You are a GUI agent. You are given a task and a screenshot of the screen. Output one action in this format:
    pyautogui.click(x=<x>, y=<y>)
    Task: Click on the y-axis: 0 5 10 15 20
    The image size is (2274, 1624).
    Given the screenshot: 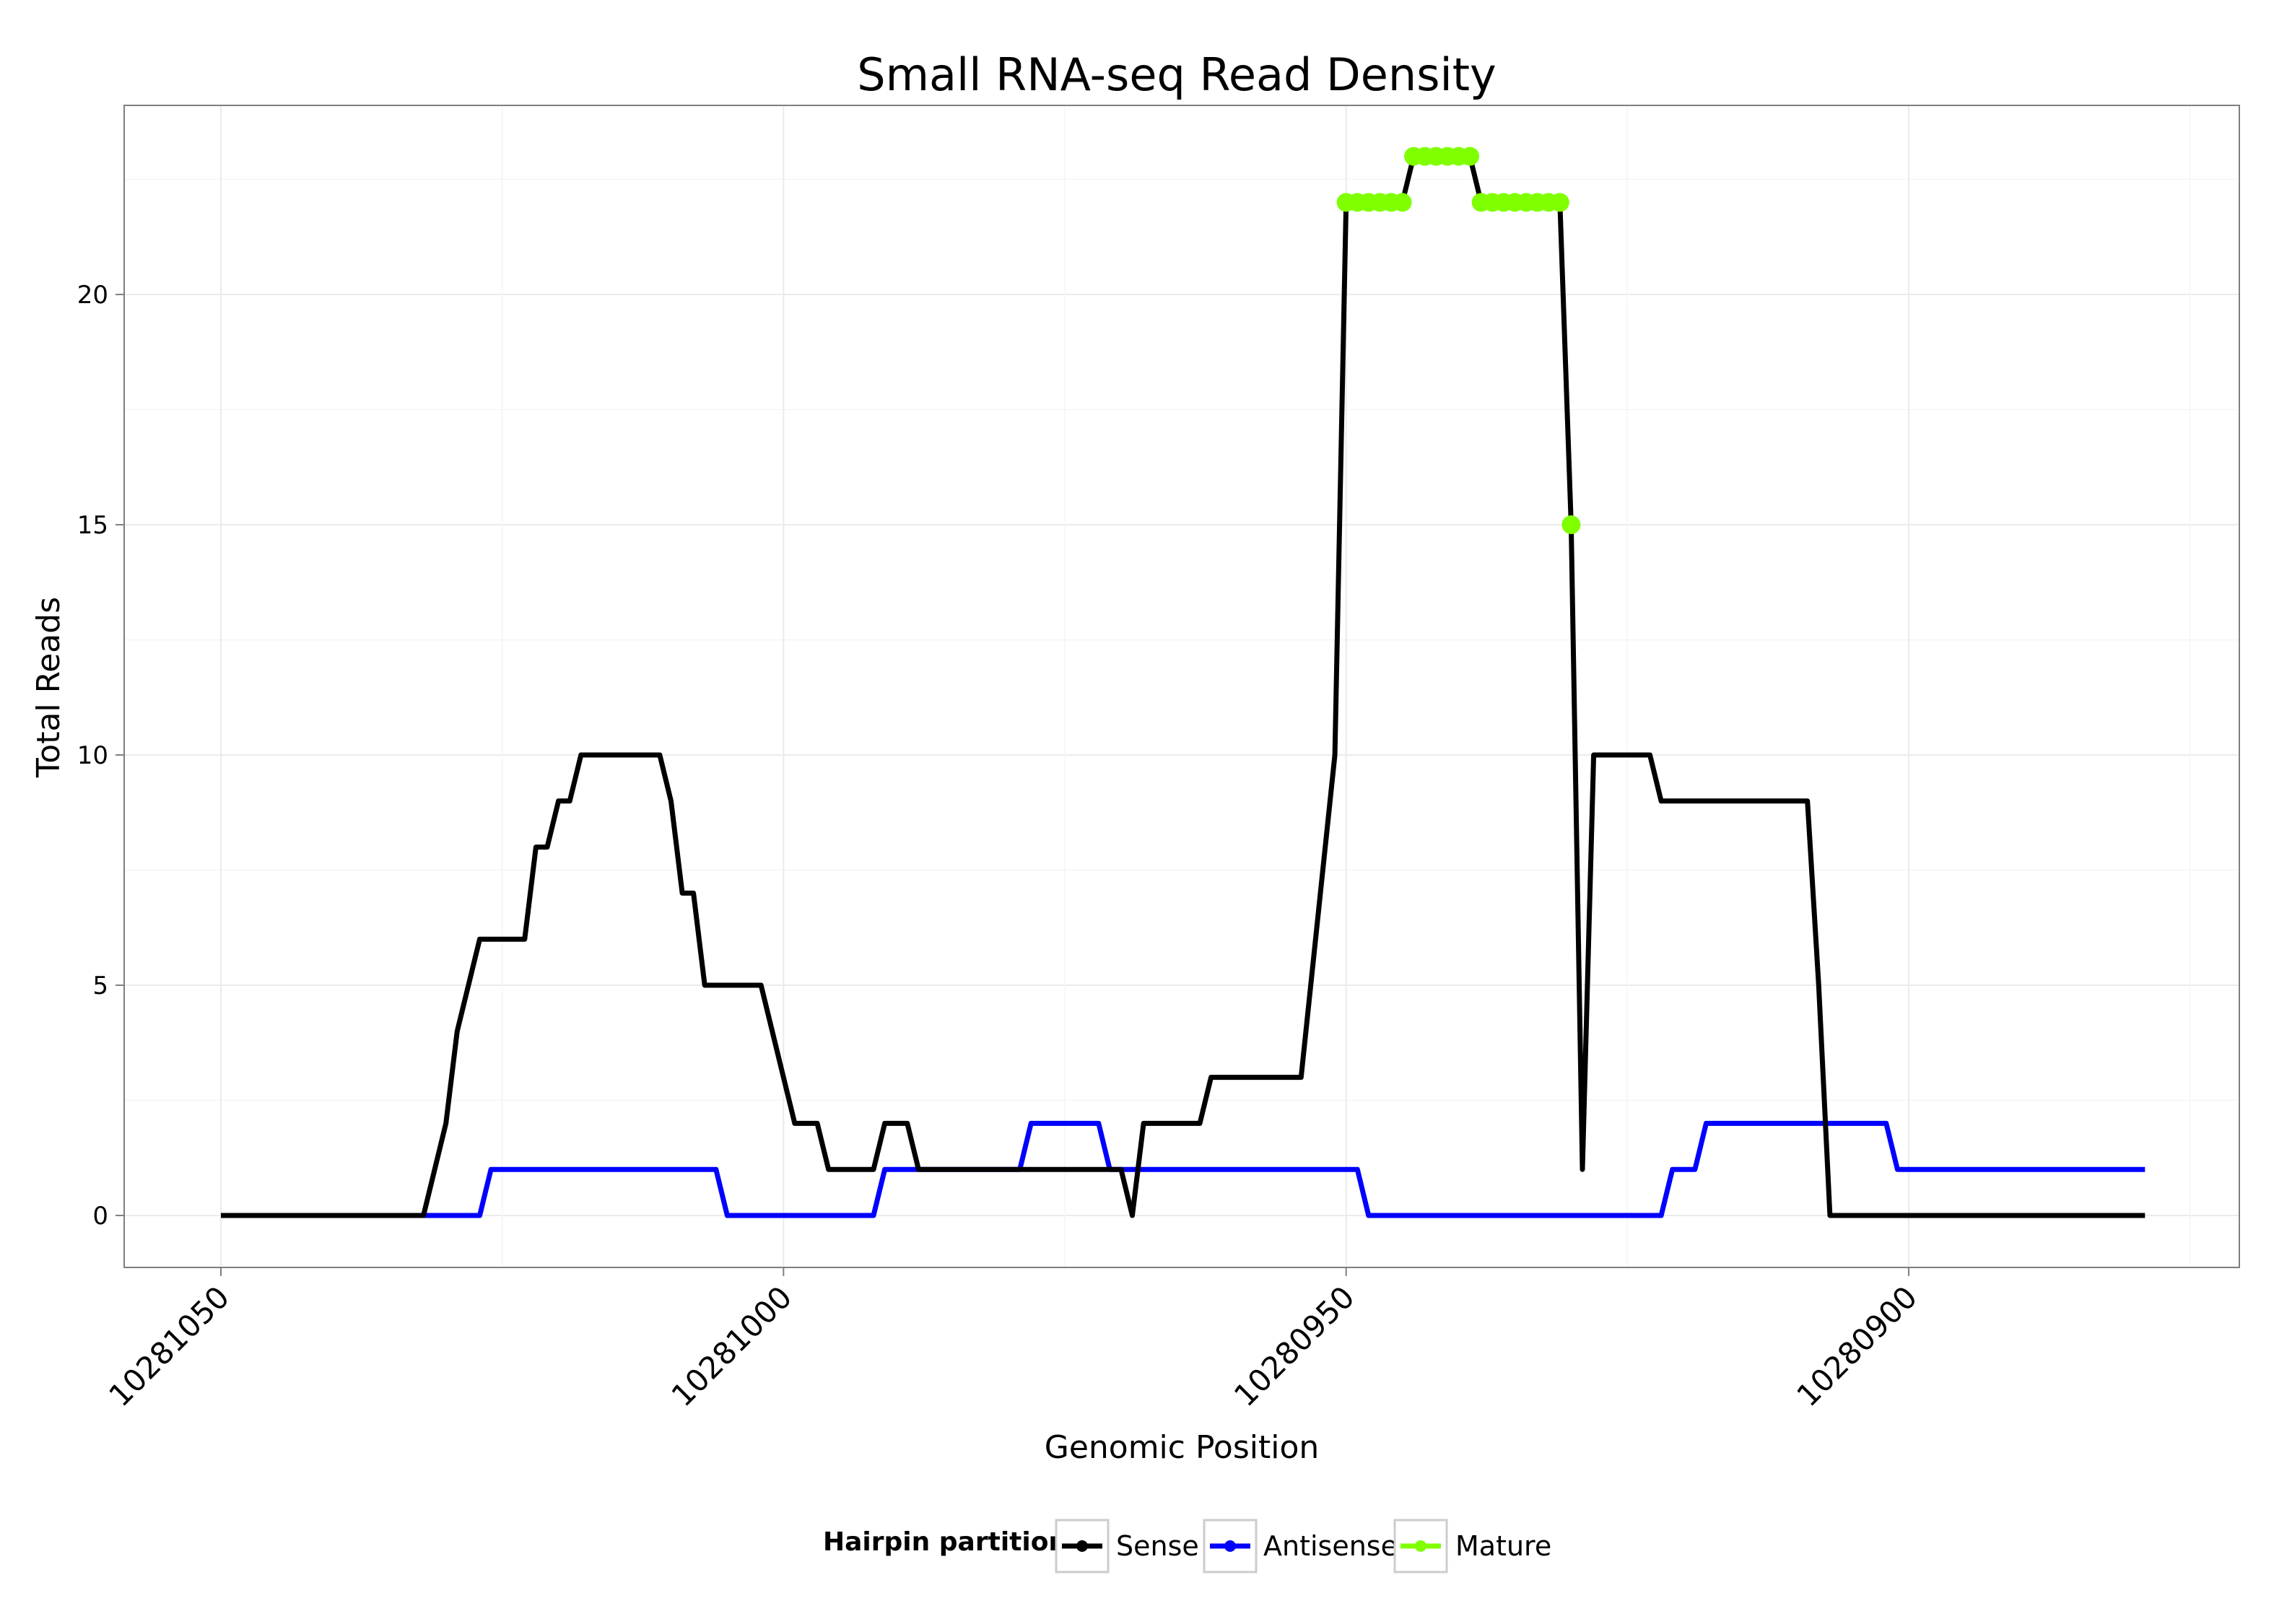 What is the action you would take?
    pyautogui.click(x=101, y=756)
    